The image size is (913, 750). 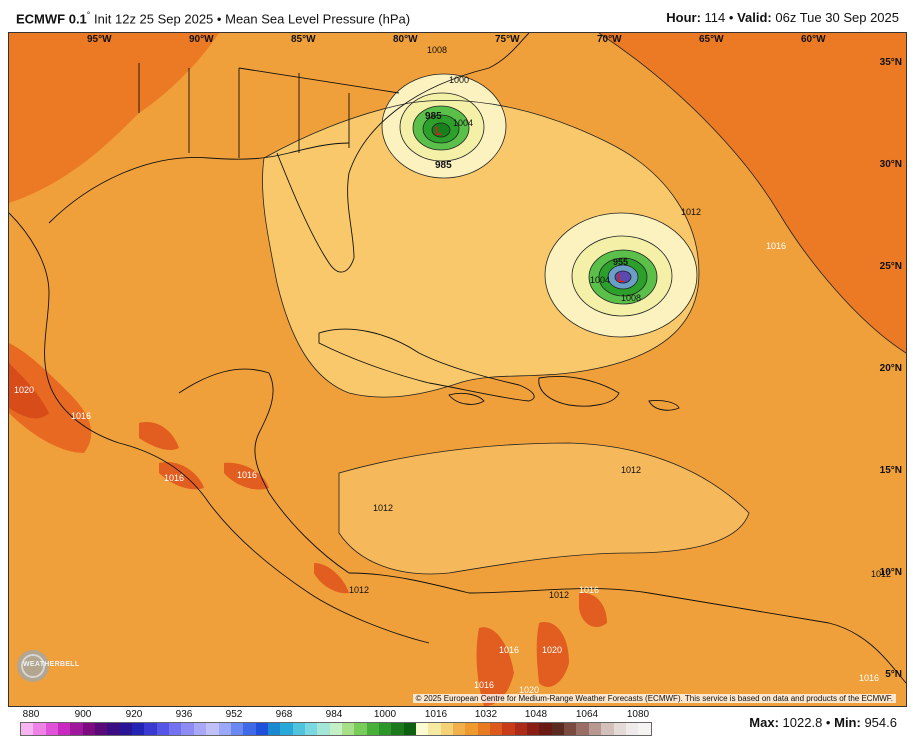 I want to click on logo-icon, so click(x=33, y=666).